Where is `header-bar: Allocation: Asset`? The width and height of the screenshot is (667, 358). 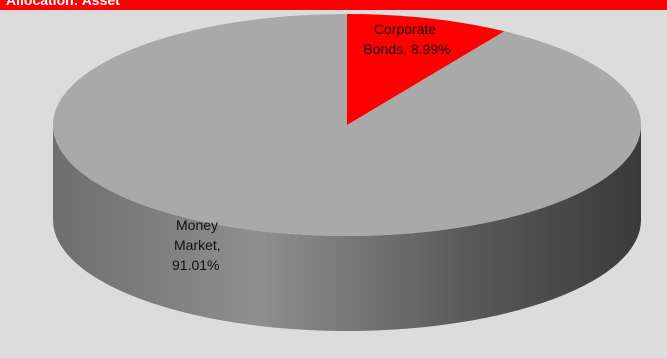 header-bar: Allocation: Asset is located at coordinates (333, 5).